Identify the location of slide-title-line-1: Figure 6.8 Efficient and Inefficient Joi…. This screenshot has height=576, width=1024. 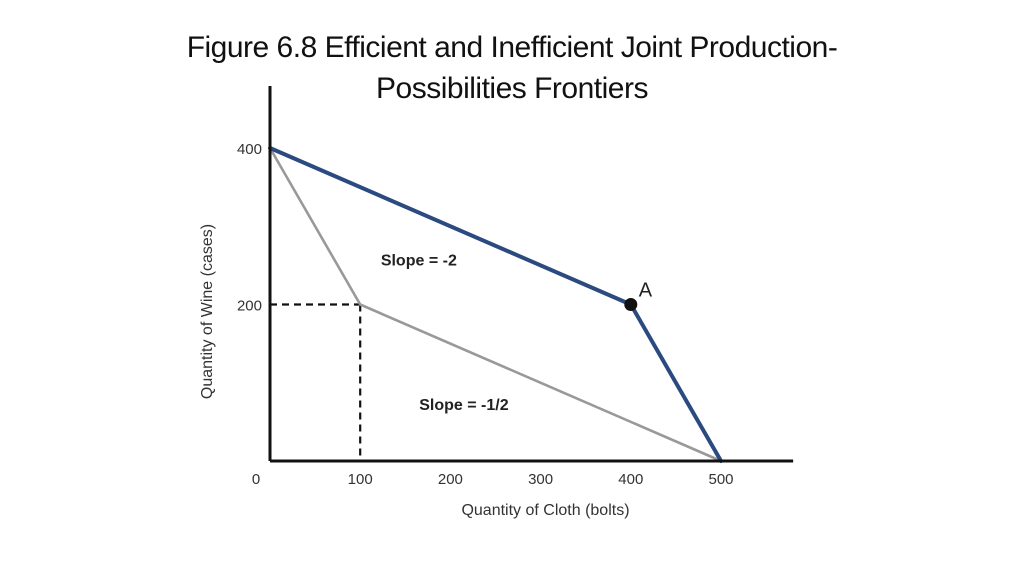
(512, 47).